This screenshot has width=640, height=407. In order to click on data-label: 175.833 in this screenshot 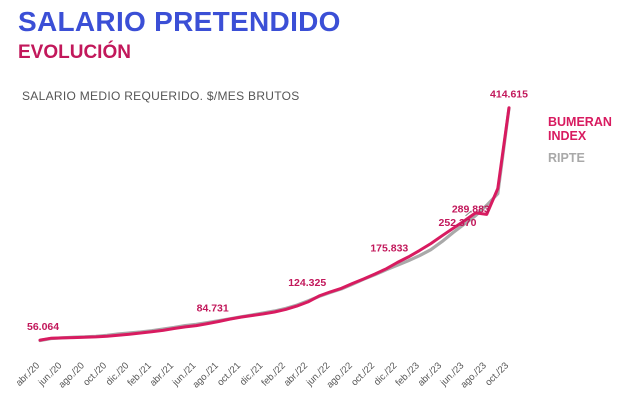, I will do `click(389, 249)`.